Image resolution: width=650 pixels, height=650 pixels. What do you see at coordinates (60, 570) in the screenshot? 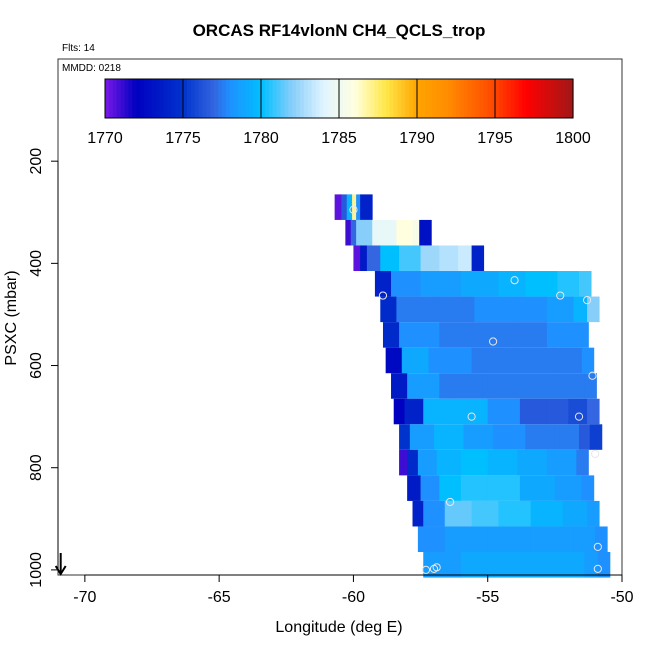
I see `down-arrow-head-icon` at bounding box center [60, 570].